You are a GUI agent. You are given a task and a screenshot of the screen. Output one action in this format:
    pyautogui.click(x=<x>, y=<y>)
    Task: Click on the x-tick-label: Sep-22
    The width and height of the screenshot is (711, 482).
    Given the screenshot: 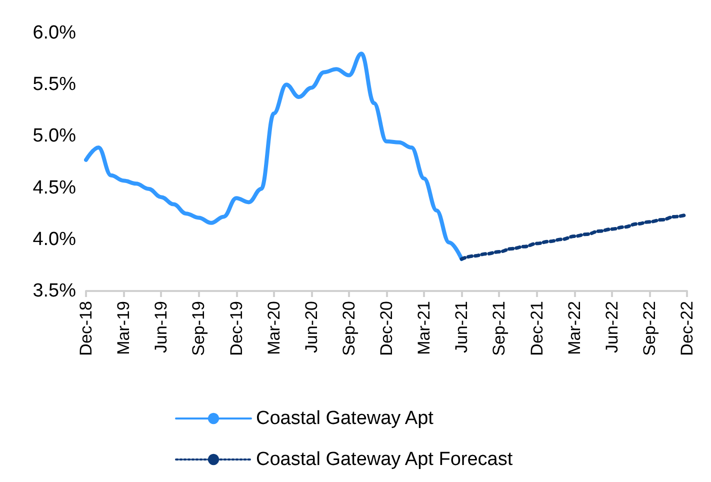 What is the action you would take?
    pyautogui.click(x=649, y=328)
    